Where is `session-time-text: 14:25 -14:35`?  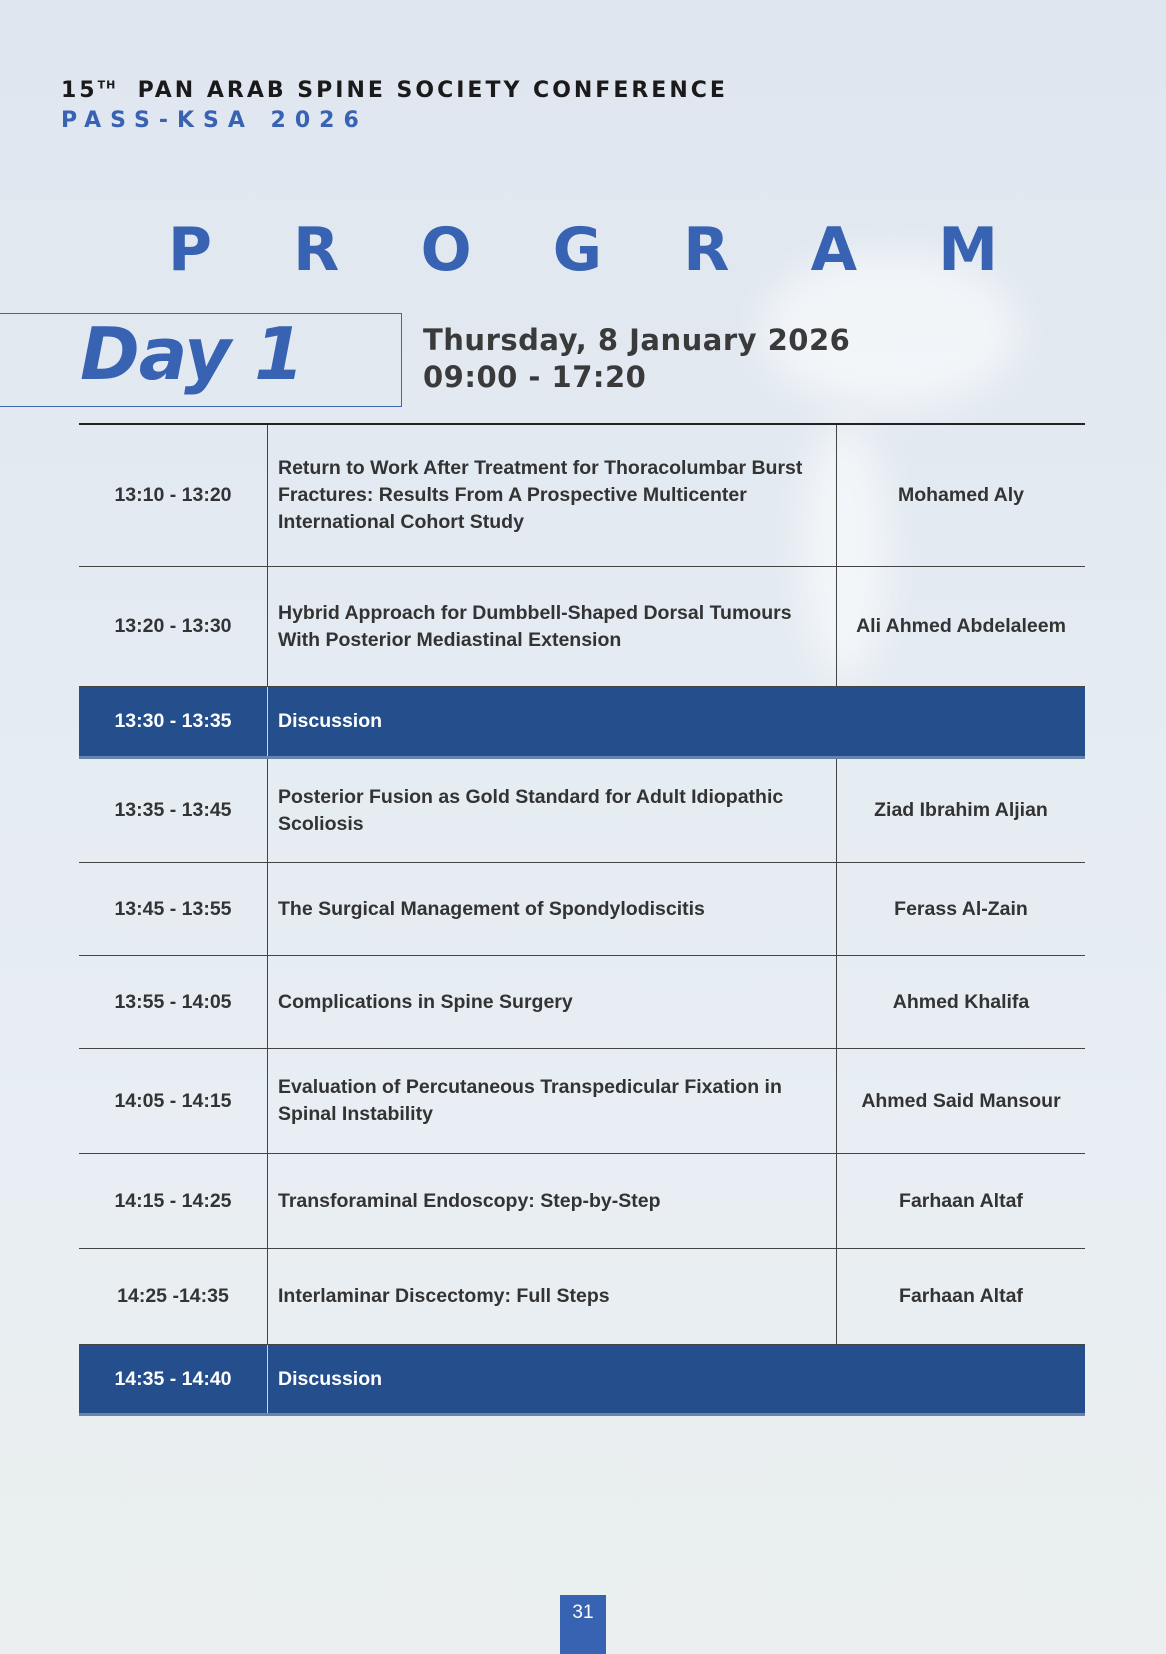
session-time-text: 14:25 -14:35 is located at coordinates (173, 1296).